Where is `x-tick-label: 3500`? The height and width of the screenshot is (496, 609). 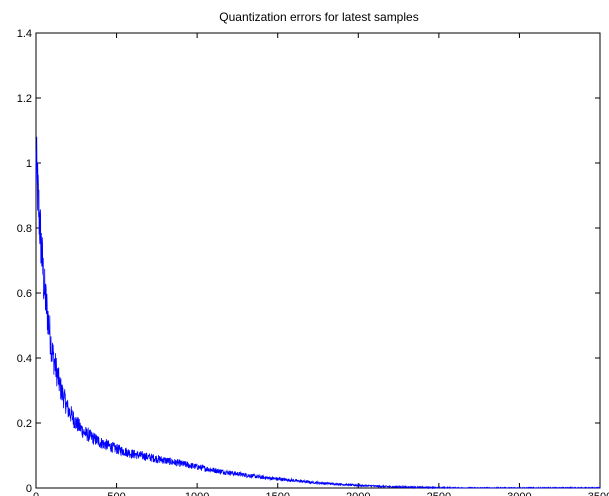
x-tick-label: 3500 is located at coordinates (598, 493).